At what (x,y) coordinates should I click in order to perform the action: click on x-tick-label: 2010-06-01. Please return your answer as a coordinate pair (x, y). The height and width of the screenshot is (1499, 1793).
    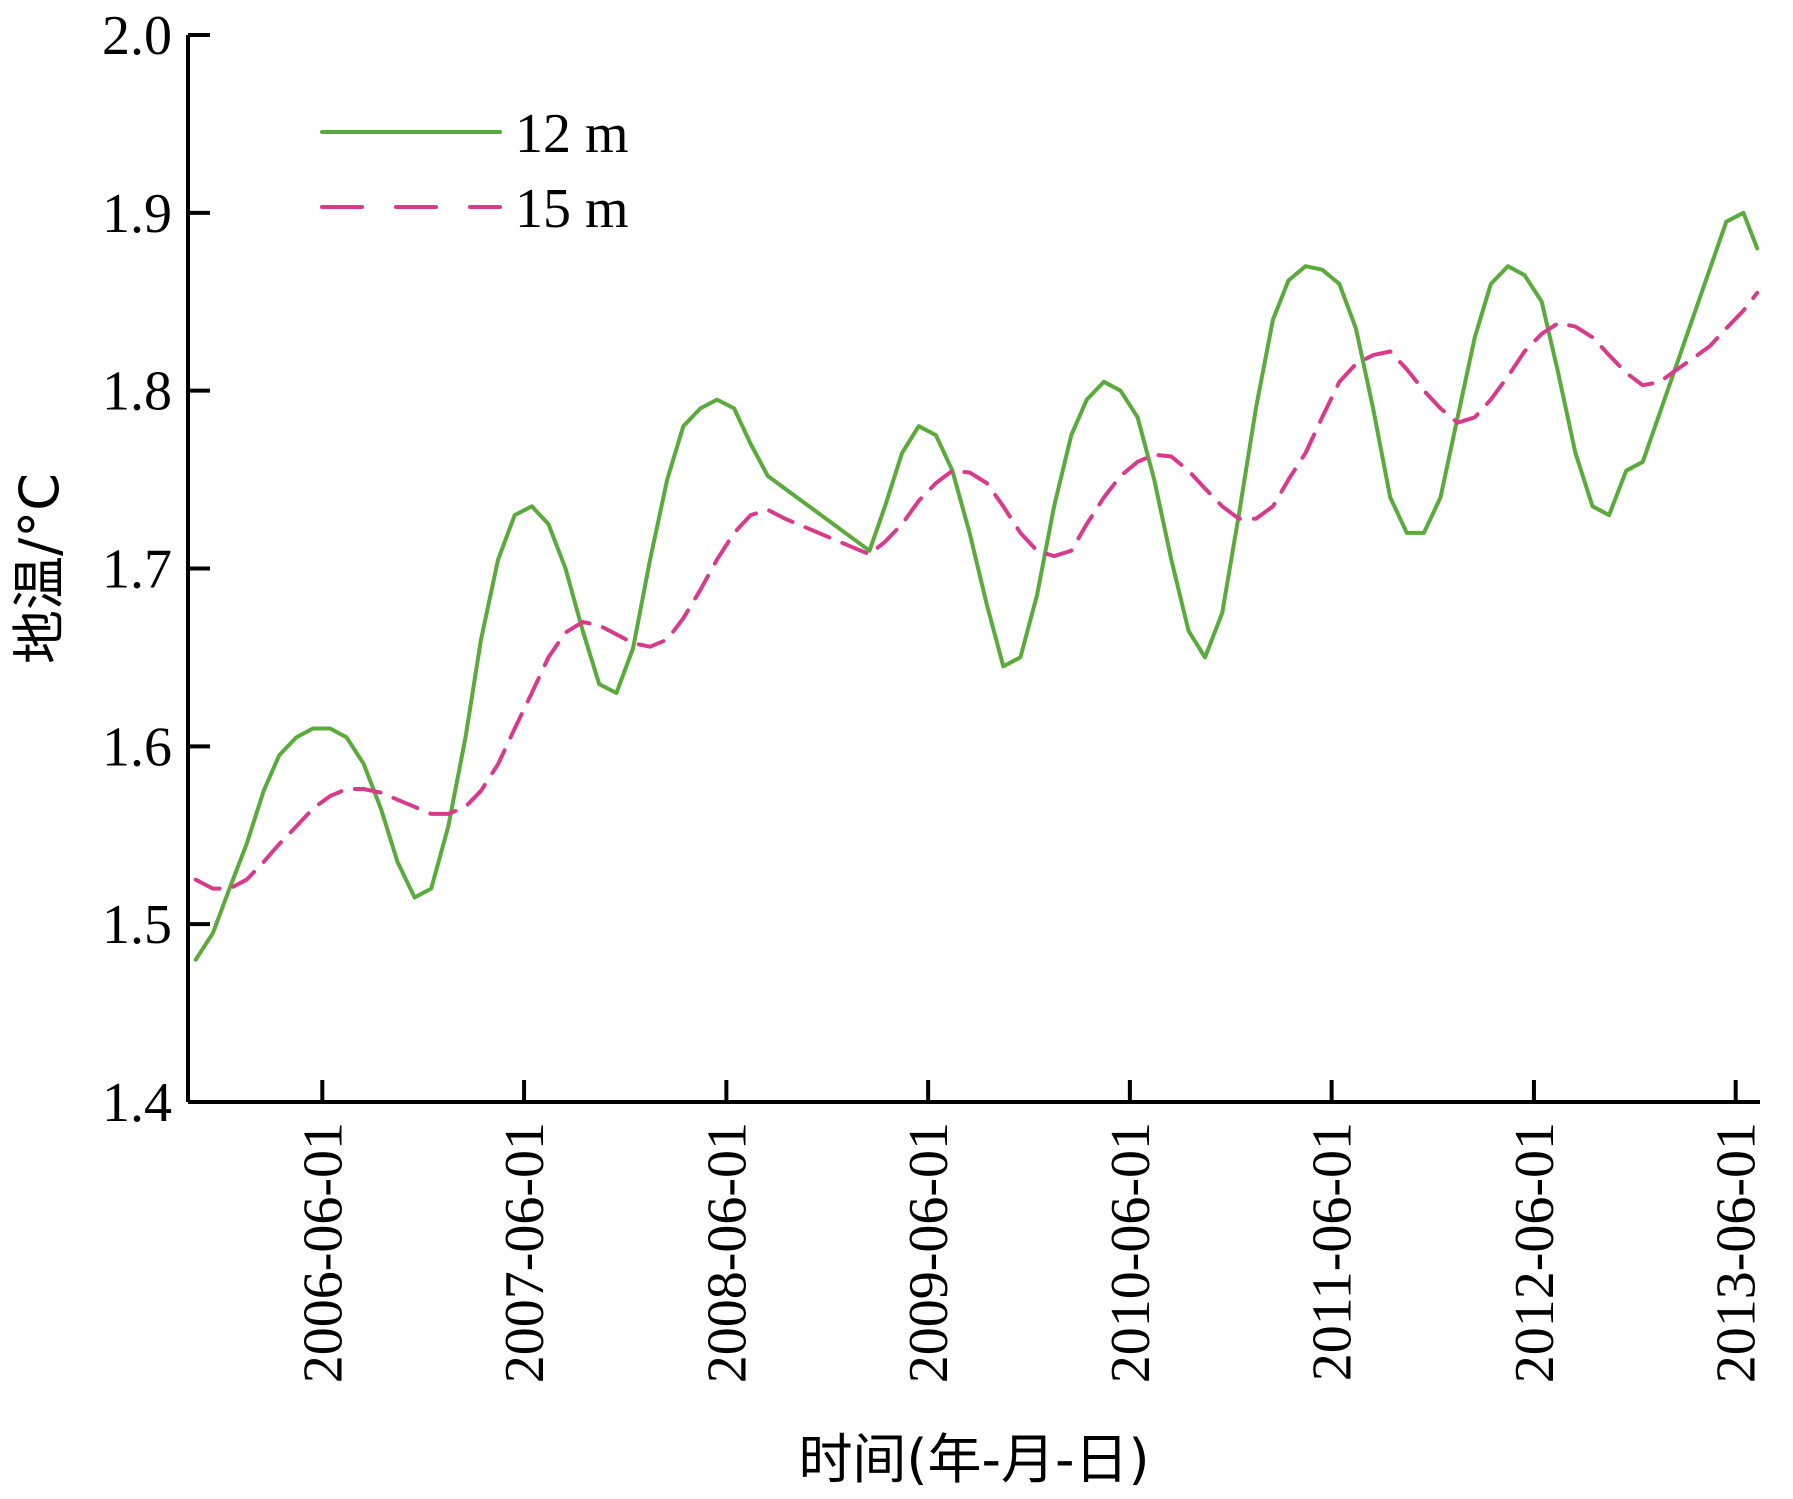
    Looking at the image, I should click on (1131, 1252).